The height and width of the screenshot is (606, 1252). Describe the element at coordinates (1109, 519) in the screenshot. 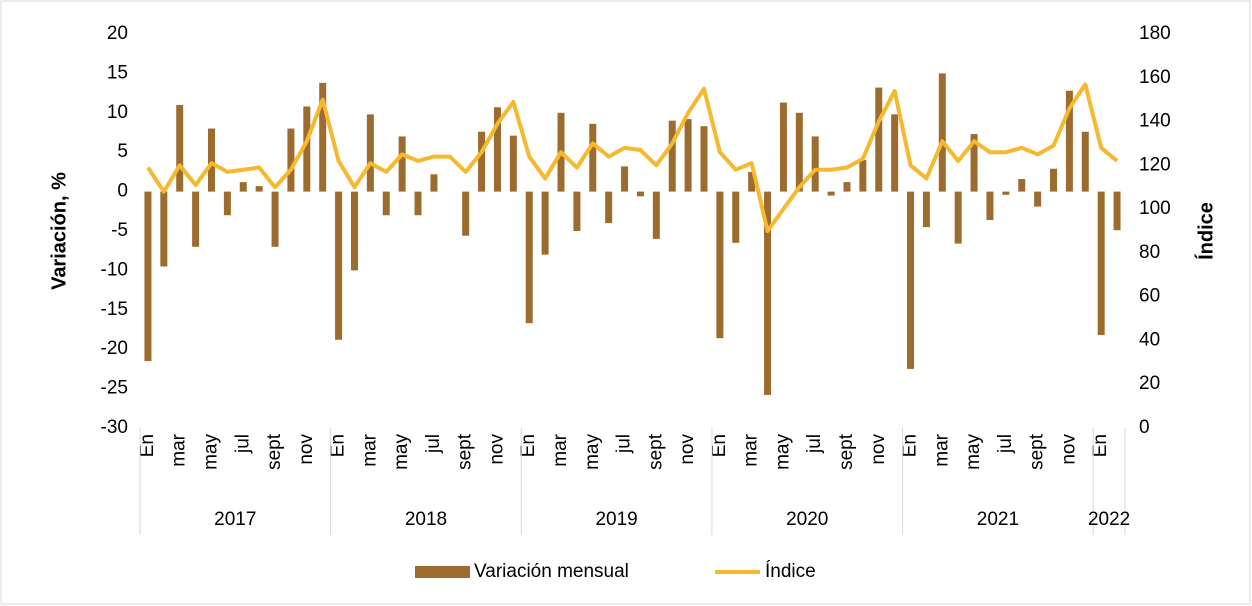

I see `group-label: 2022` at that location.